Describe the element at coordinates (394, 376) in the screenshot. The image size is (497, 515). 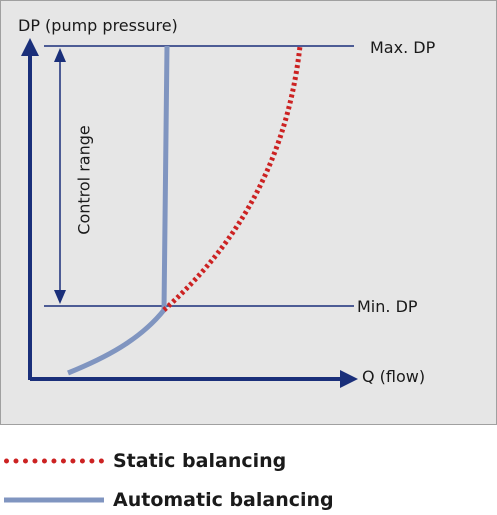
I see `x-axis-label: Q (flow)` at that location.